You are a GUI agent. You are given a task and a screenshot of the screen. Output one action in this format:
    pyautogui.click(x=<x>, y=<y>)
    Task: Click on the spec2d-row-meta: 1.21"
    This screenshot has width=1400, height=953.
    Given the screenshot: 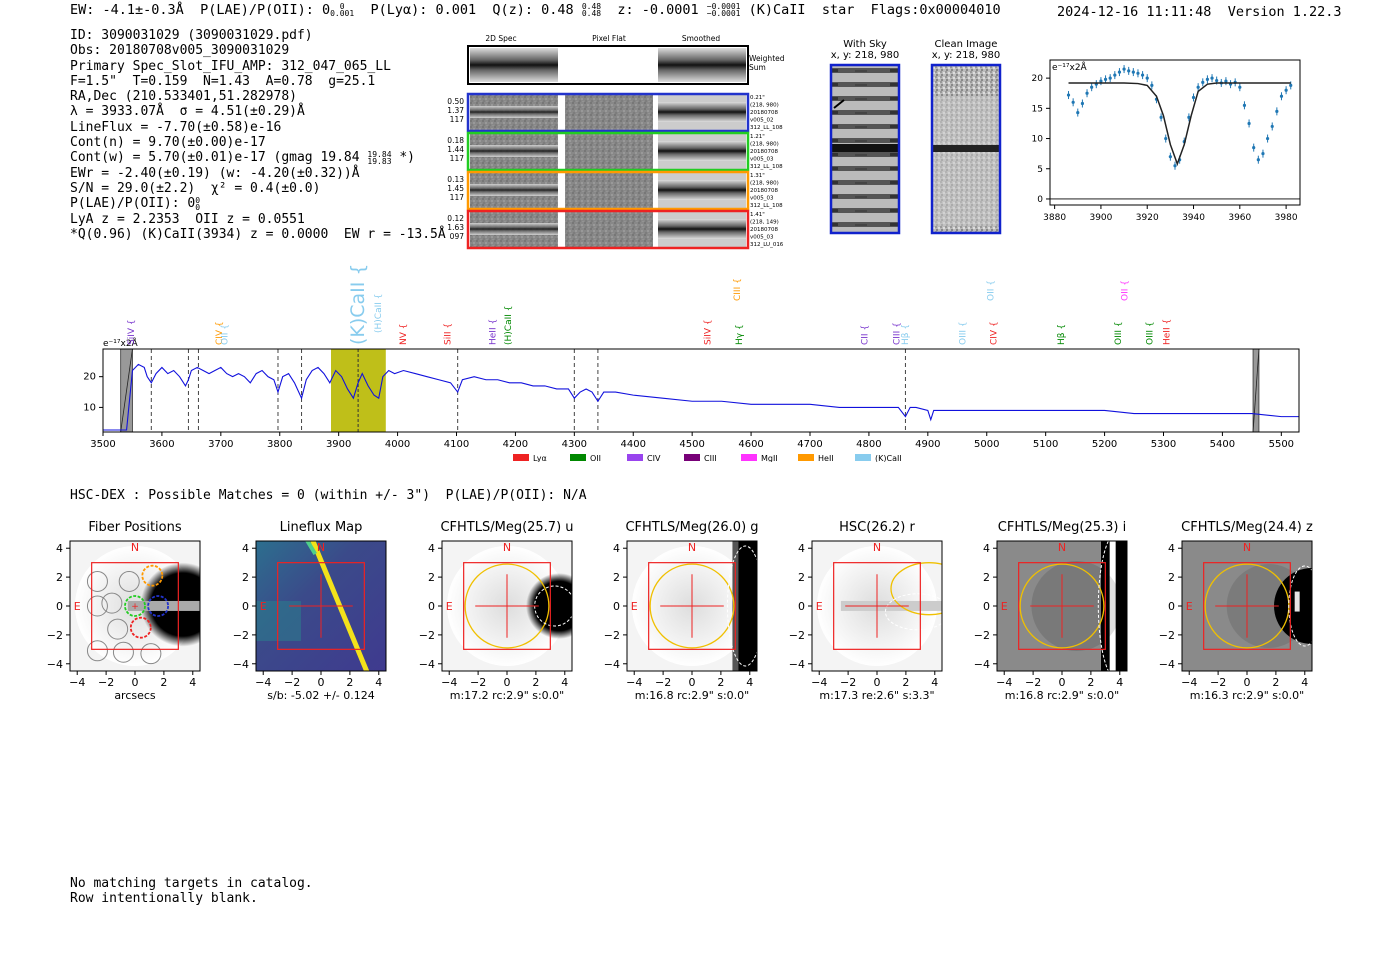 What is the action you would take?
    pyautogui.click(x=757, y=137)
    